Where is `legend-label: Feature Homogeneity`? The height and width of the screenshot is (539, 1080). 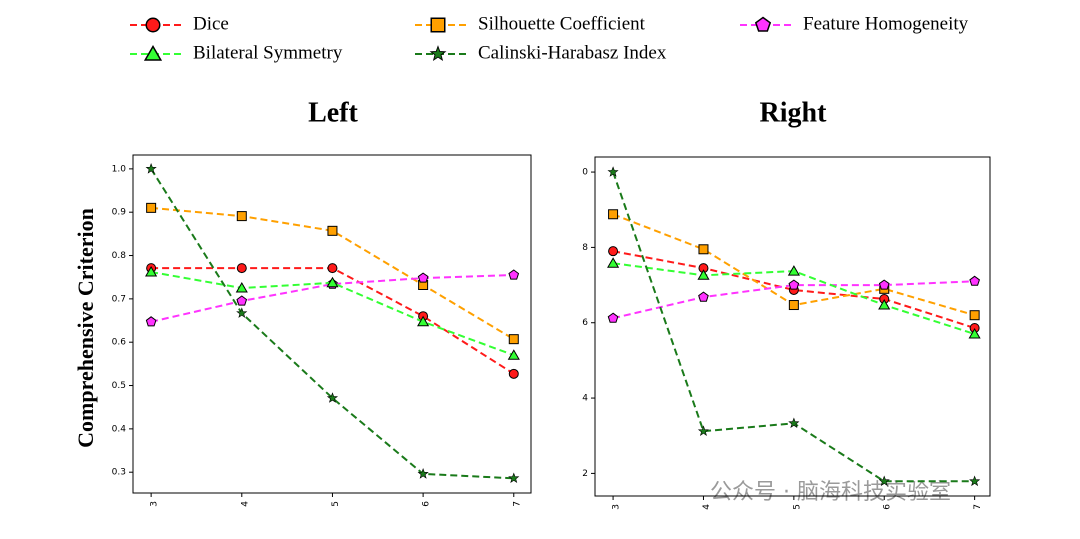
legend-label: Feature Homogeneity is located at coordinates (886, 23).